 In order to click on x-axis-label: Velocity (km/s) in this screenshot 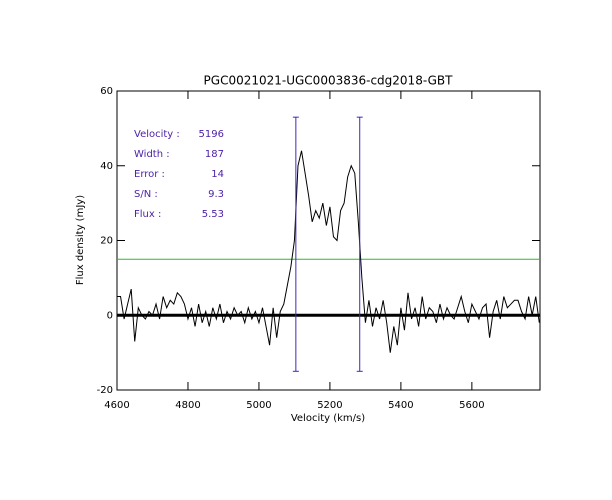, I will do `click(328, 418)`.